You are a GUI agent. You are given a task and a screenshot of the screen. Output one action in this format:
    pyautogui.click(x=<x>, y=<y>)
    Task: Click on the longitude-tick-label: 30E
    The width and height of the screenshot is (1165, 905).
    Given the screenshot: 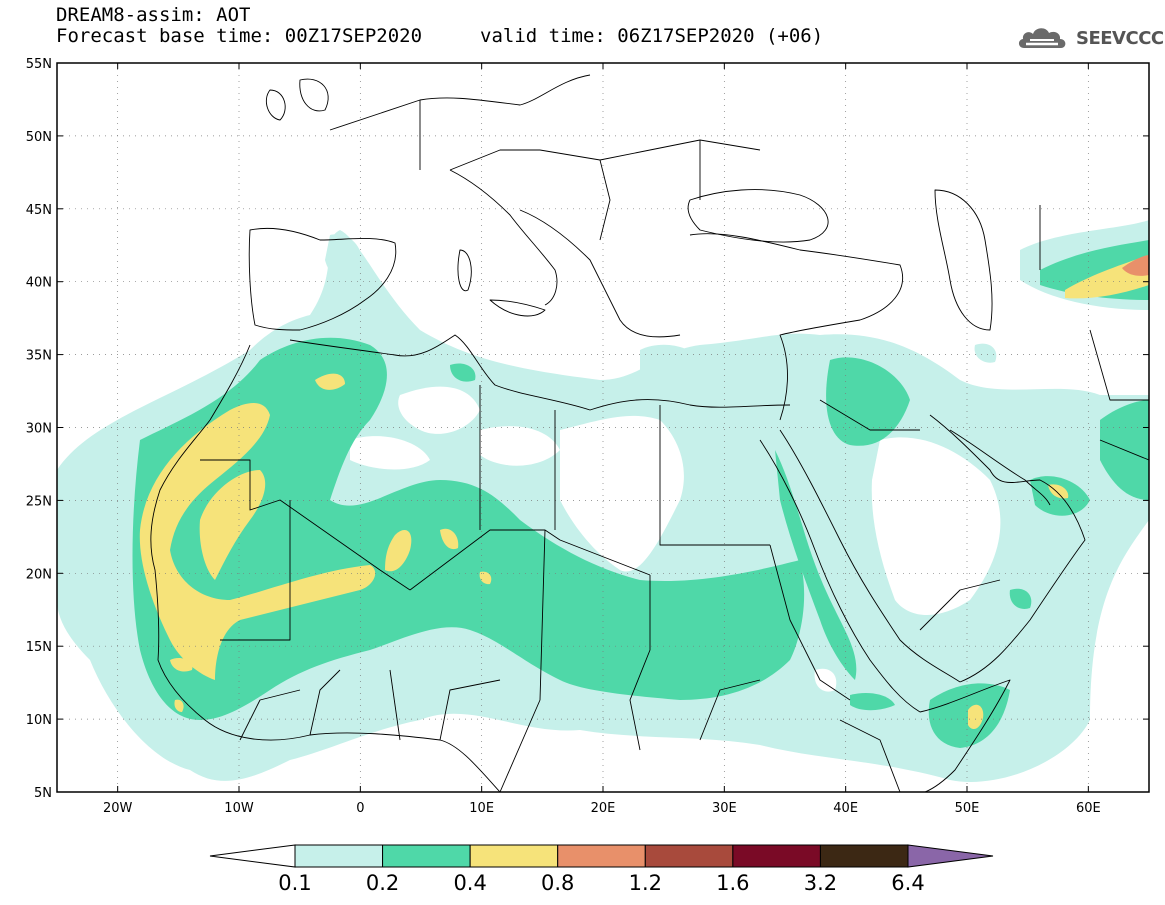 What is the action you would take?
    pyautogui.click(x=724, y=808)
    